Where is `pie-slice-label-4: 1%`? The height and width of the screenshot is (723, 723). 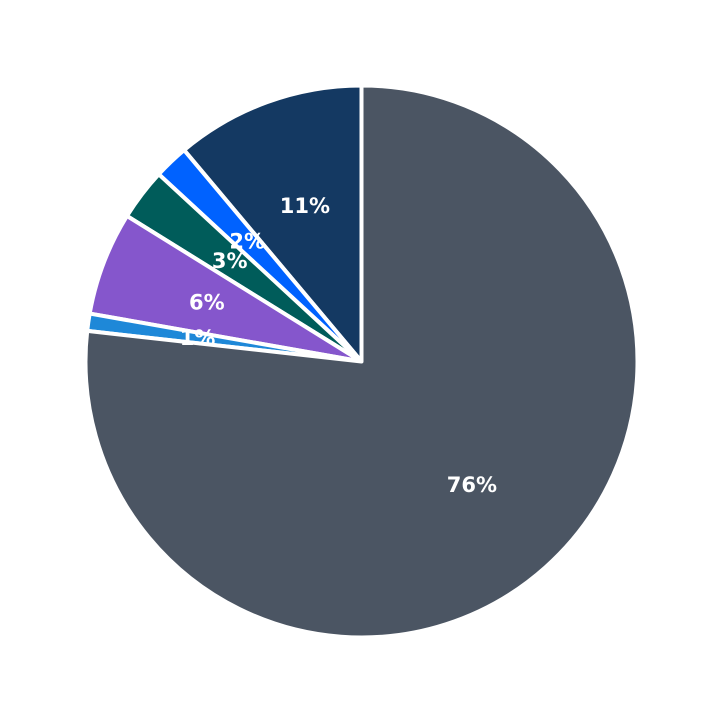 pie-slice-label-4: 1% is located at coordinates (198, 338).